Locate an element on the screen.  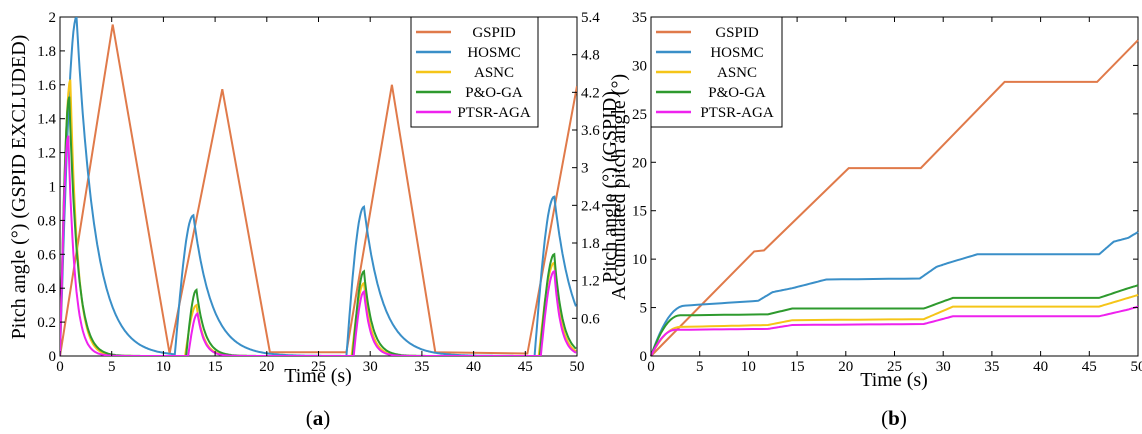
chart-b-xlabel: Time (s) is located at coordinates (894, 380).